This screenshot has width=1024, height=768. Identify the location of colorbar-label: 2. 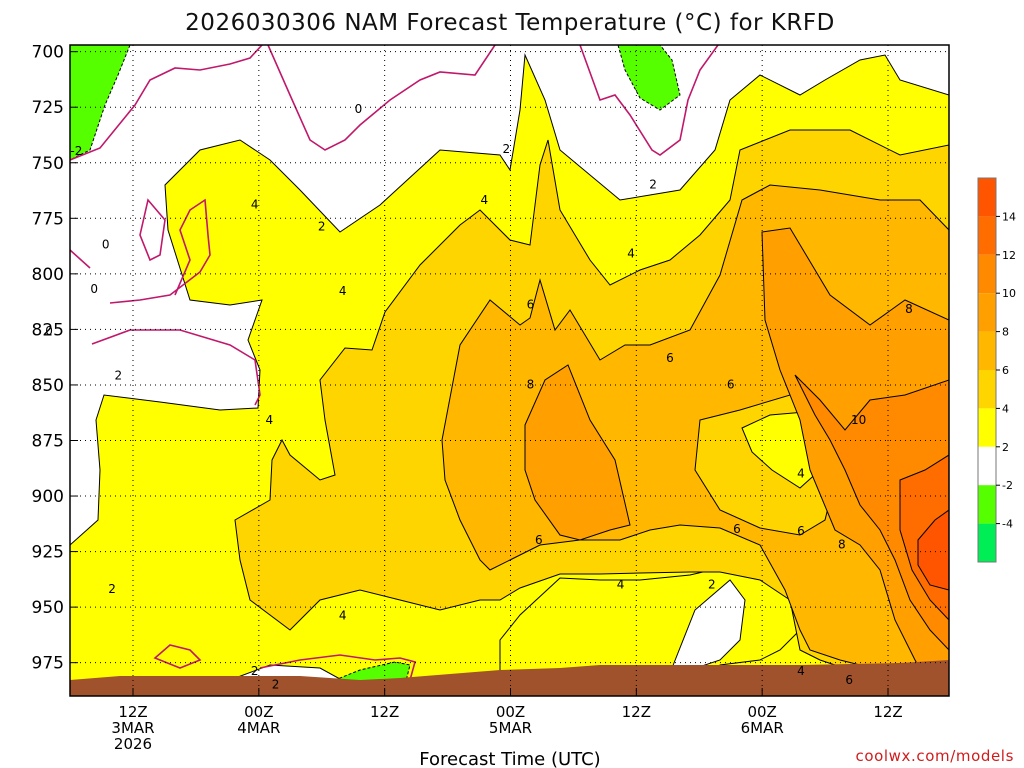
(1005, 447).